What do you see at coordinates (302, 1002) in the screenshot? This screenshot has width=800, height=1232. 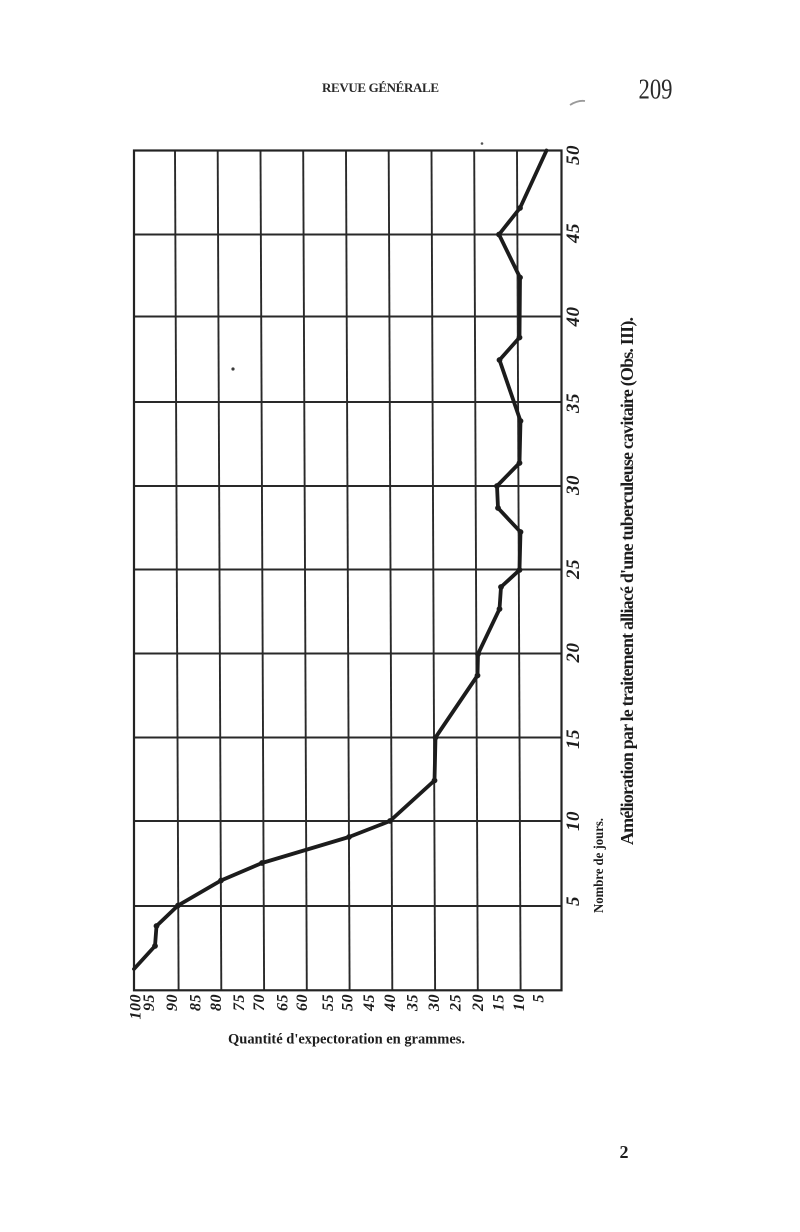 I see `svg-text: 60` at bounding box center [302, 1002].